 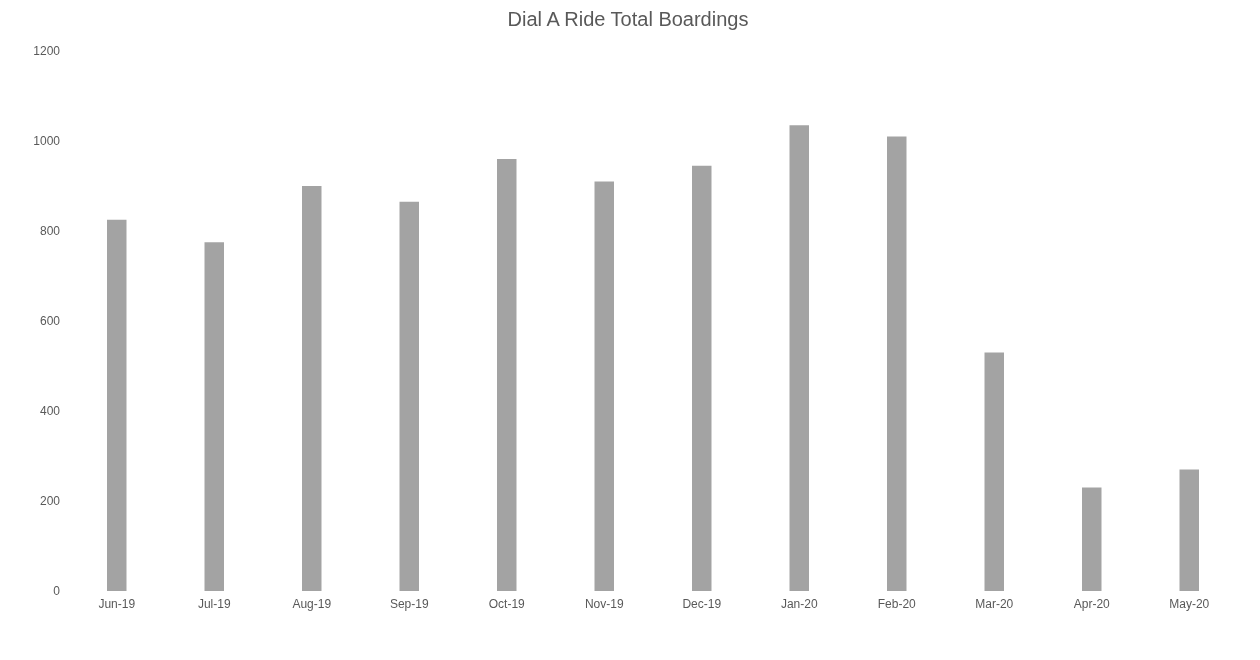 What do you see at coordinates (57, 591) in the screenshot?
I see `y-tick-label: 0` at bounding box center [57, 591].